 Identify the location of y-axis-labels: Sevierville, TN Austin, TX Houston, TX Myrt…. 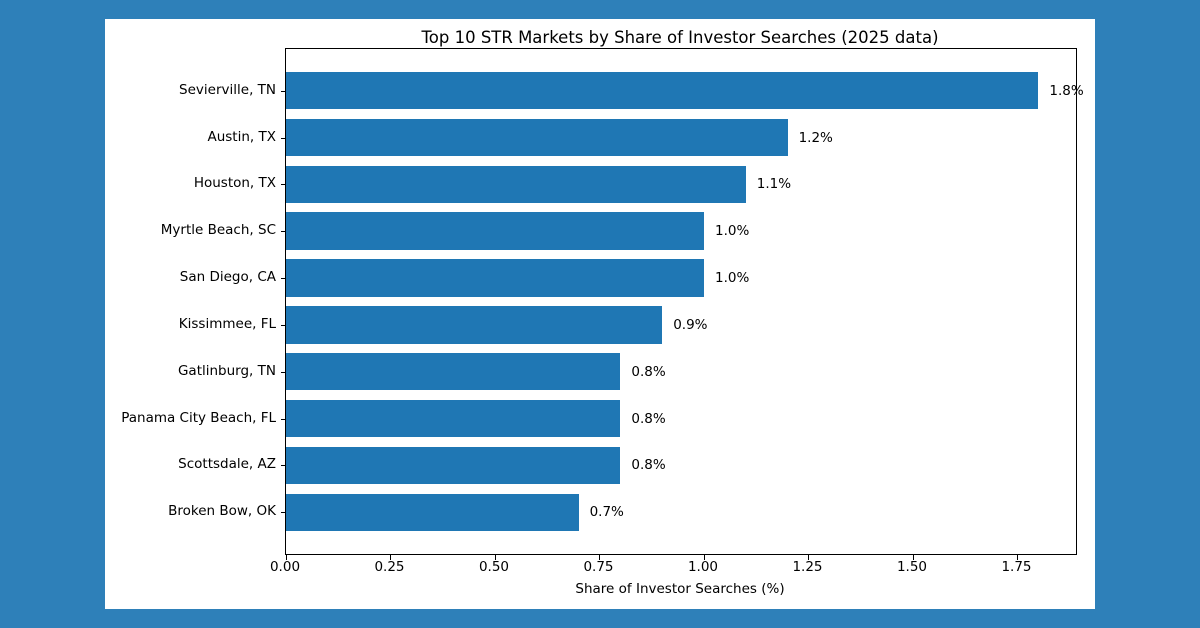
(190, 300).